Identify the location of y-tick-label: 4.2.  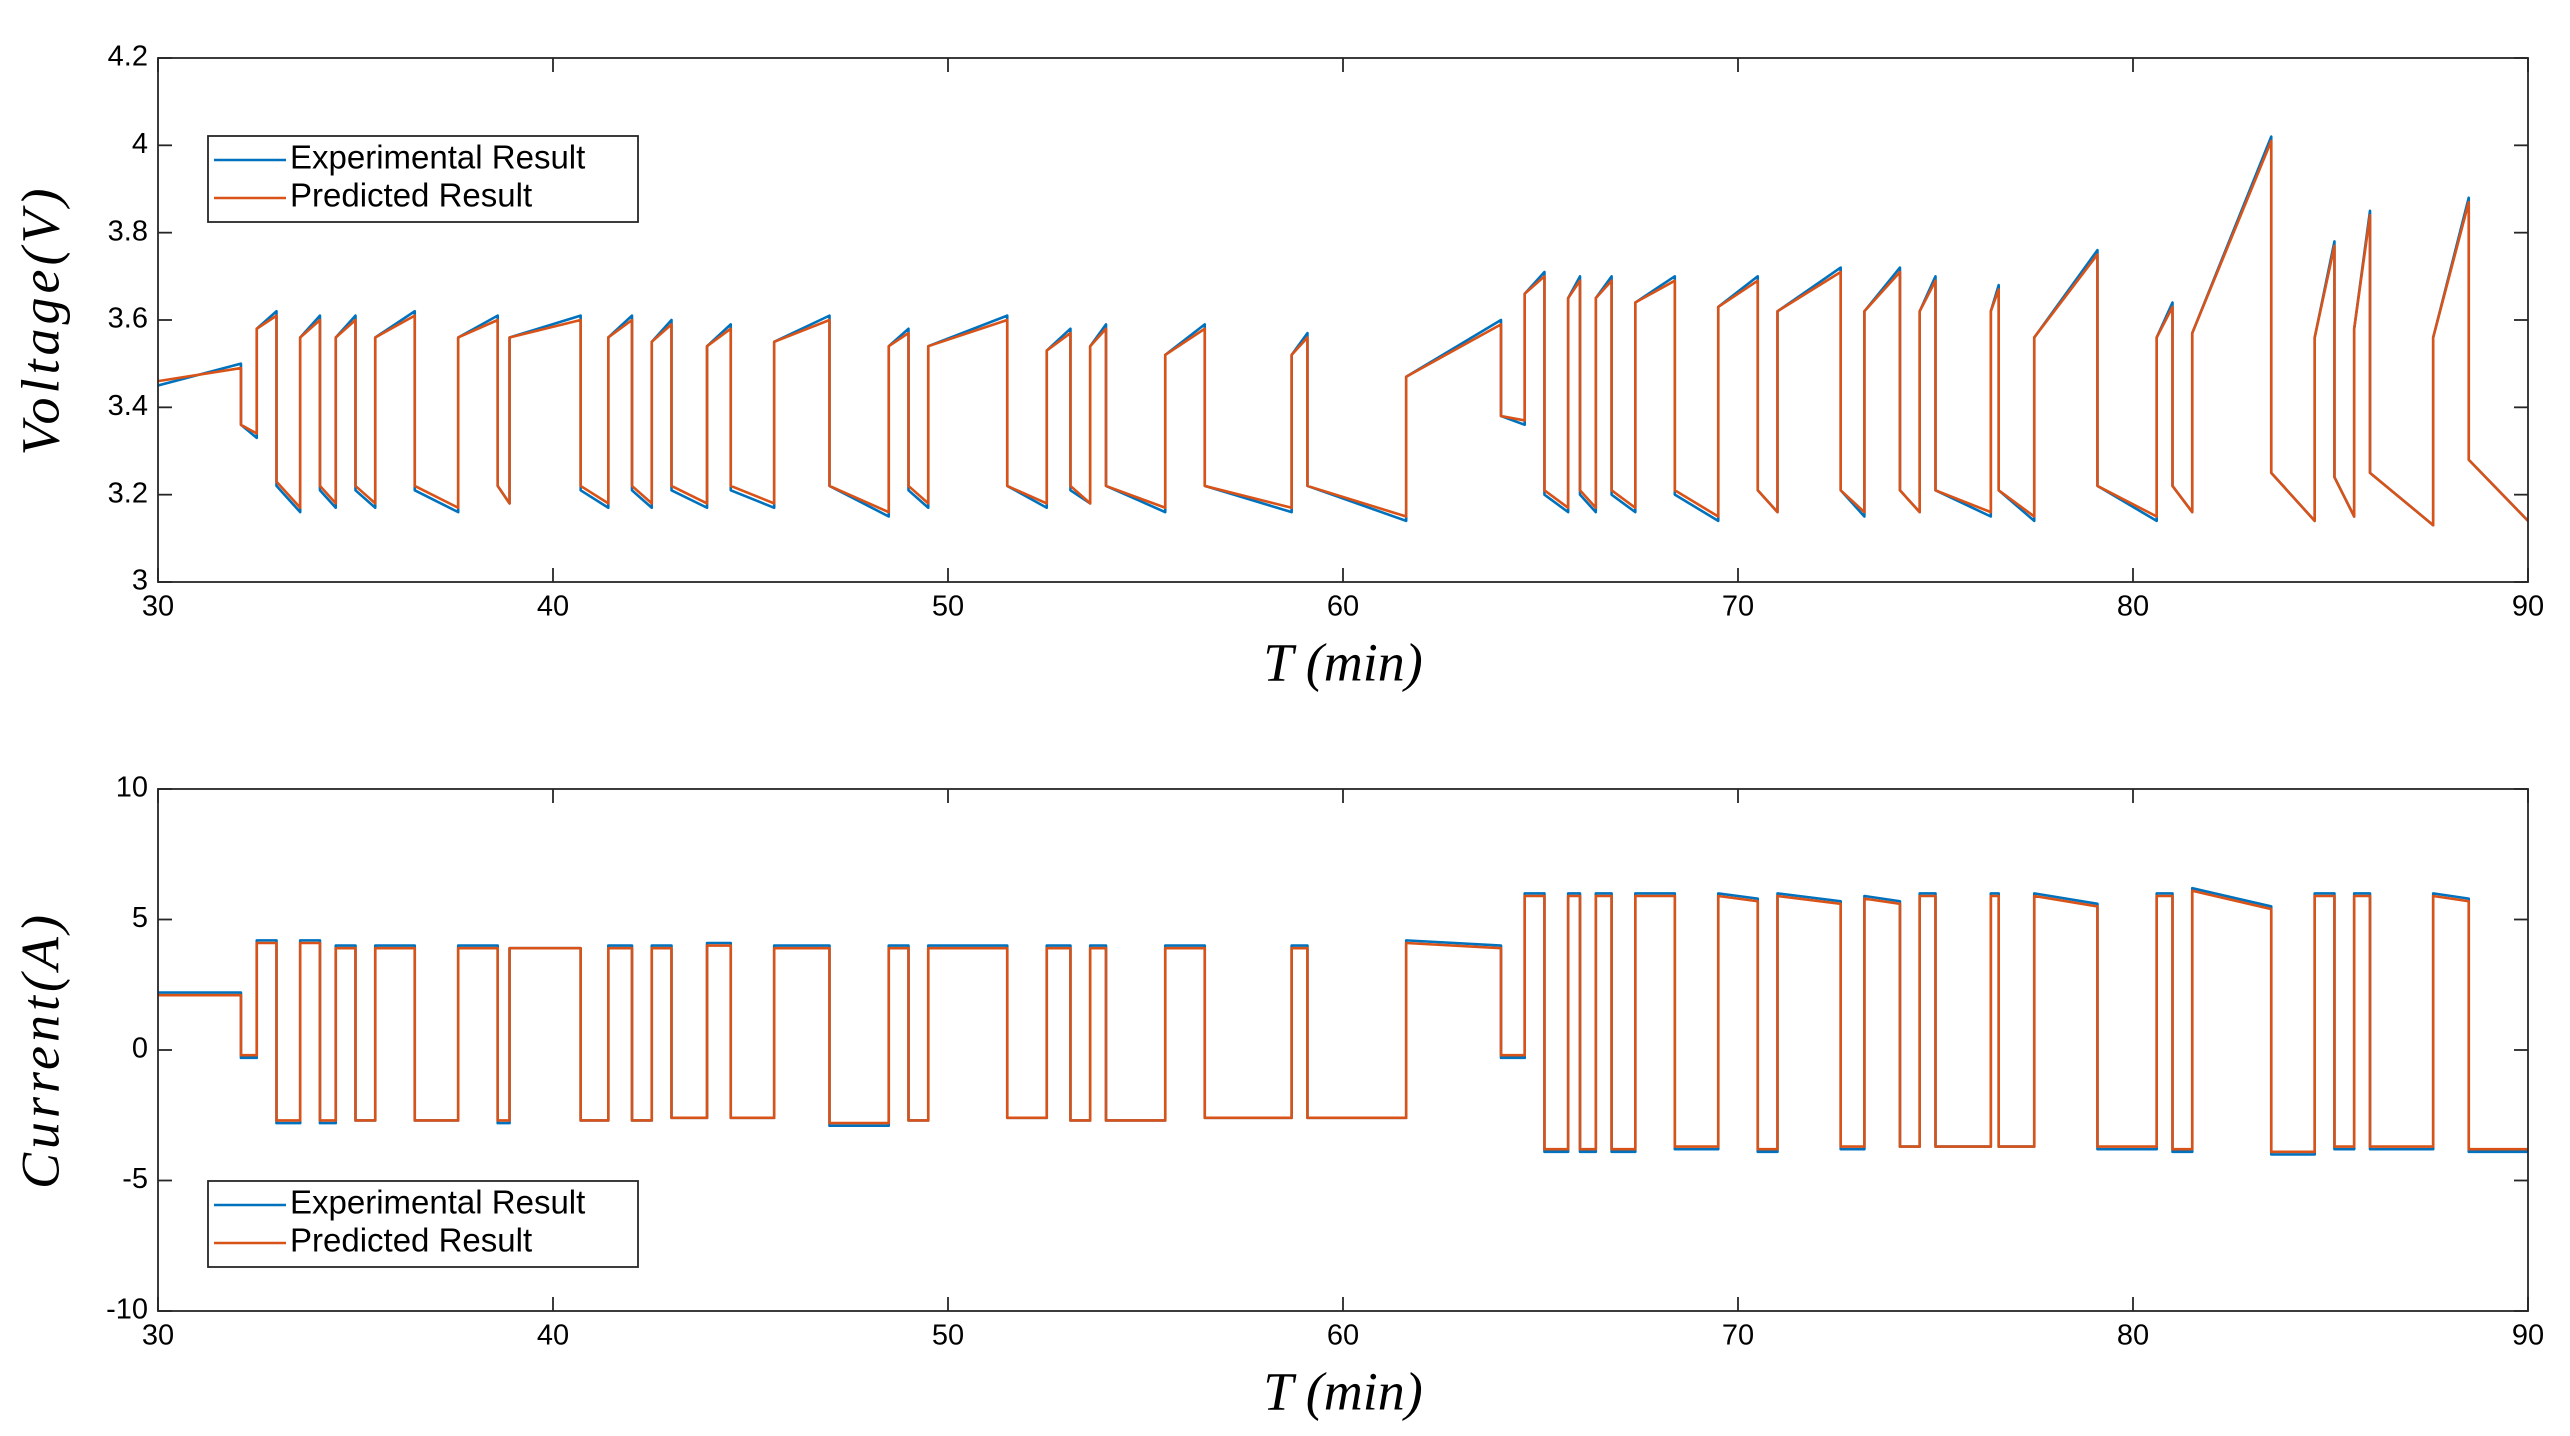
(128, 57).